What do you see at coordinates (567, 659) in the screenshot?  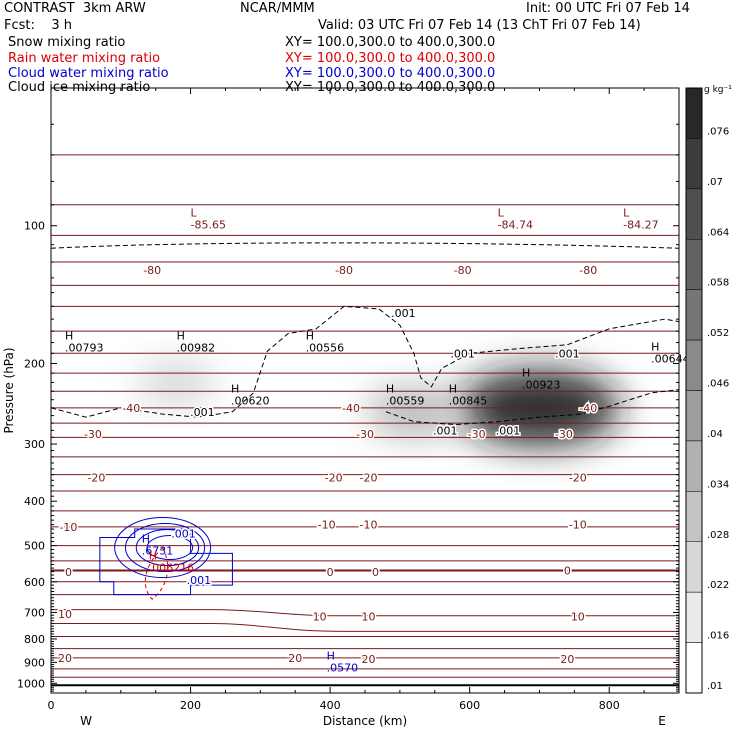 I see `temperature-label-30: 20` at bounding box center [567, 659].